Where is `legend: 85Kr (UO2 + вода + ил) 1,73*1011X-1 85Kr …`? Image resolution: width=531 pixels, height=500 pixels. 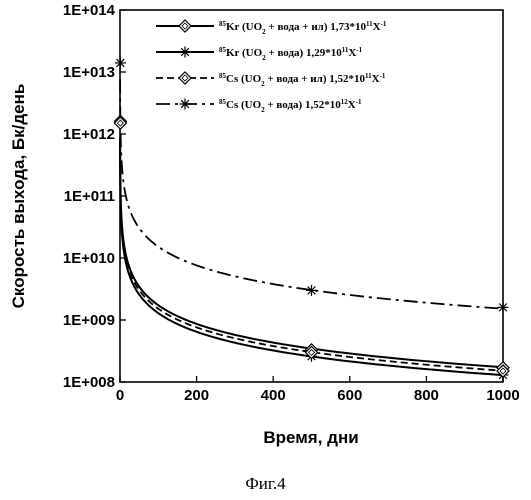 legend: 85Kr (UO2 + вода + ил) 1,73*1011X-1 85Kr … is located at coordinates (271, 67).